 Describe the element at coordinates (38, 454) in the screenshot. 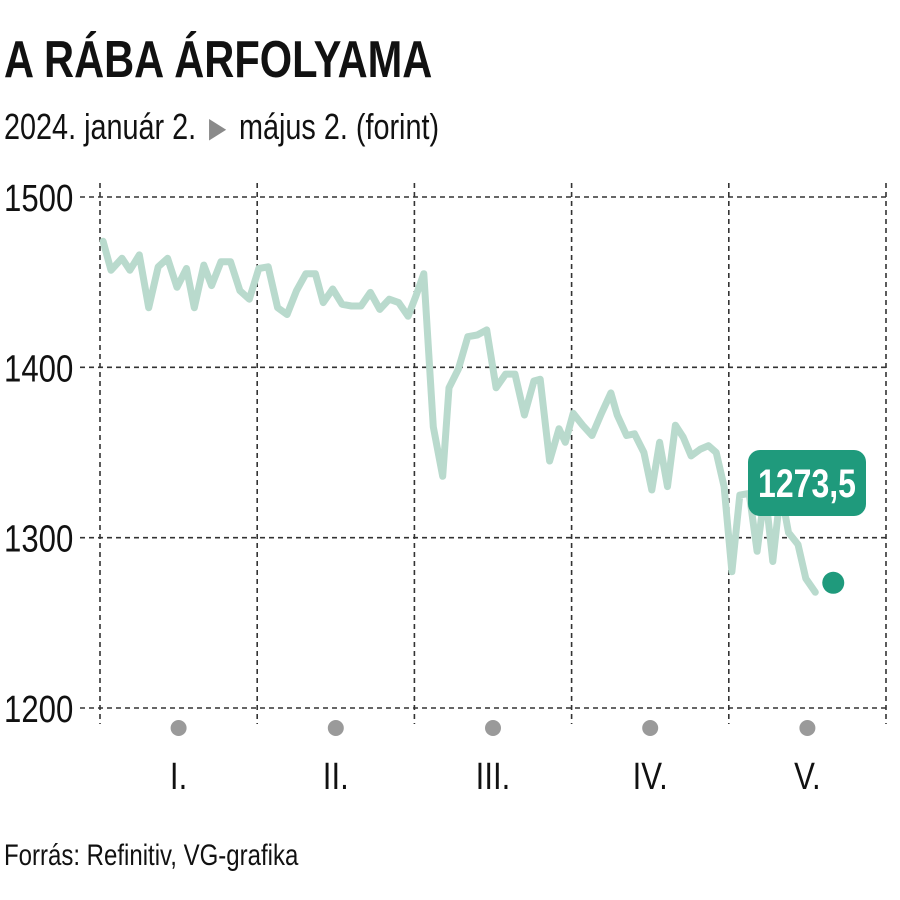

I see `y-axis: 1200 1300 1400 1500` at that location.